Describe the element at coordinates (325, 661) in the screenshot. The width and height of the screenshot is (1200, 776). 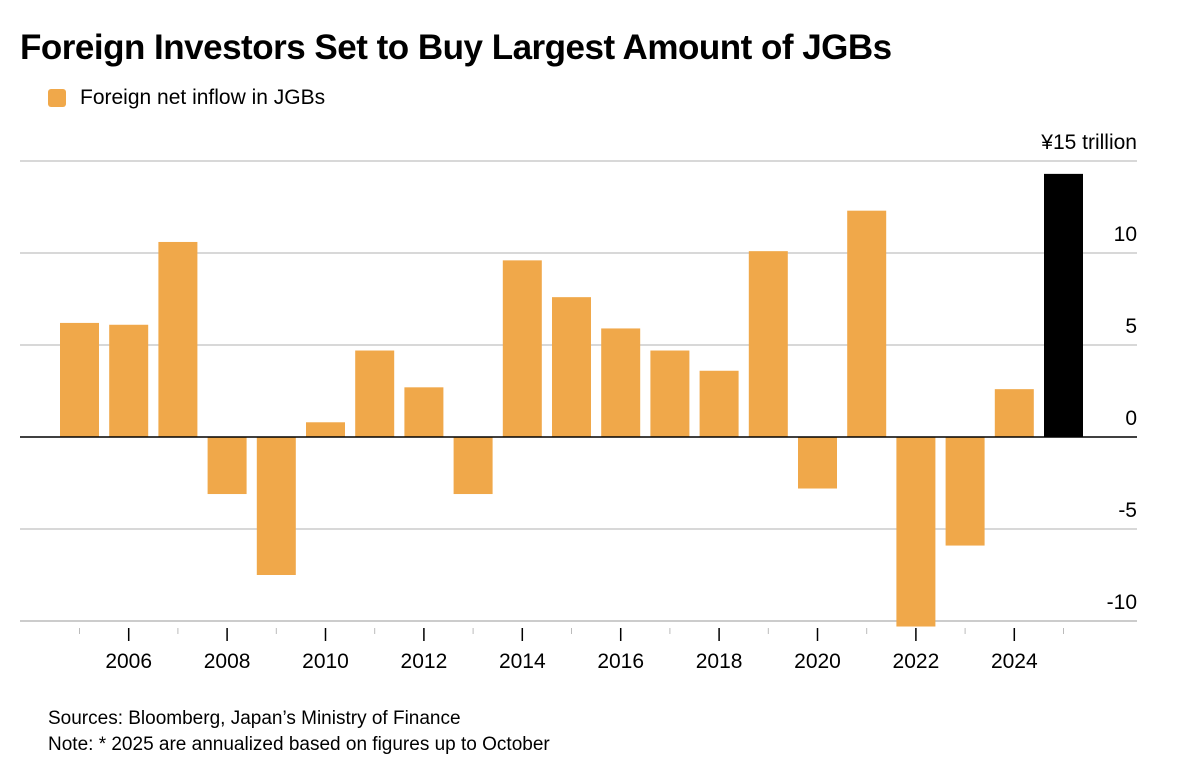
I see `x-tick-label: 2010` at that location.